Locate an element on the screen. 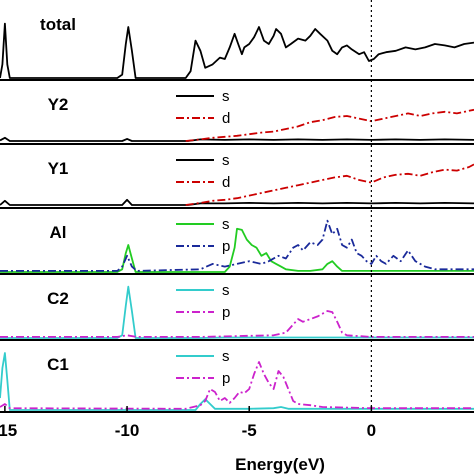  x-axis-label: Energy(eV) is located at coordinates (280, 464).